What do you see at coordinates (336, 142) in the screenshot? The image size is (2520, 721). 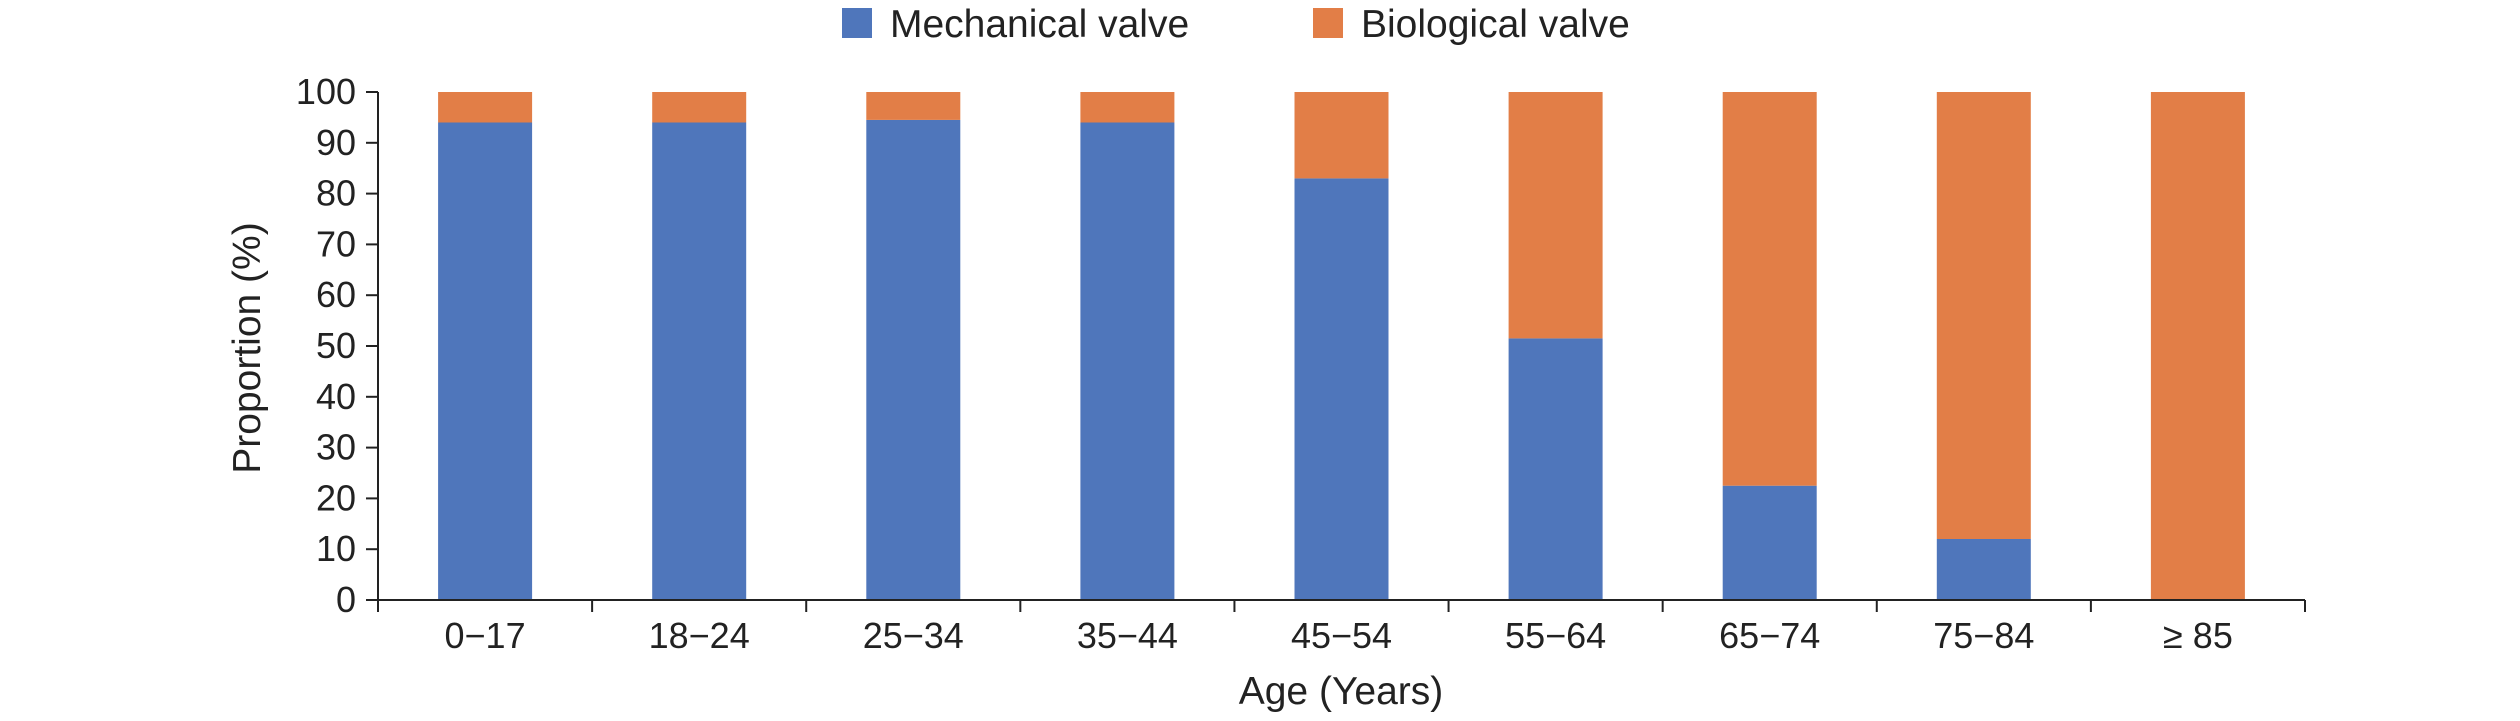 I see `y-tick-label: 90` at bounding box center [336, 142].